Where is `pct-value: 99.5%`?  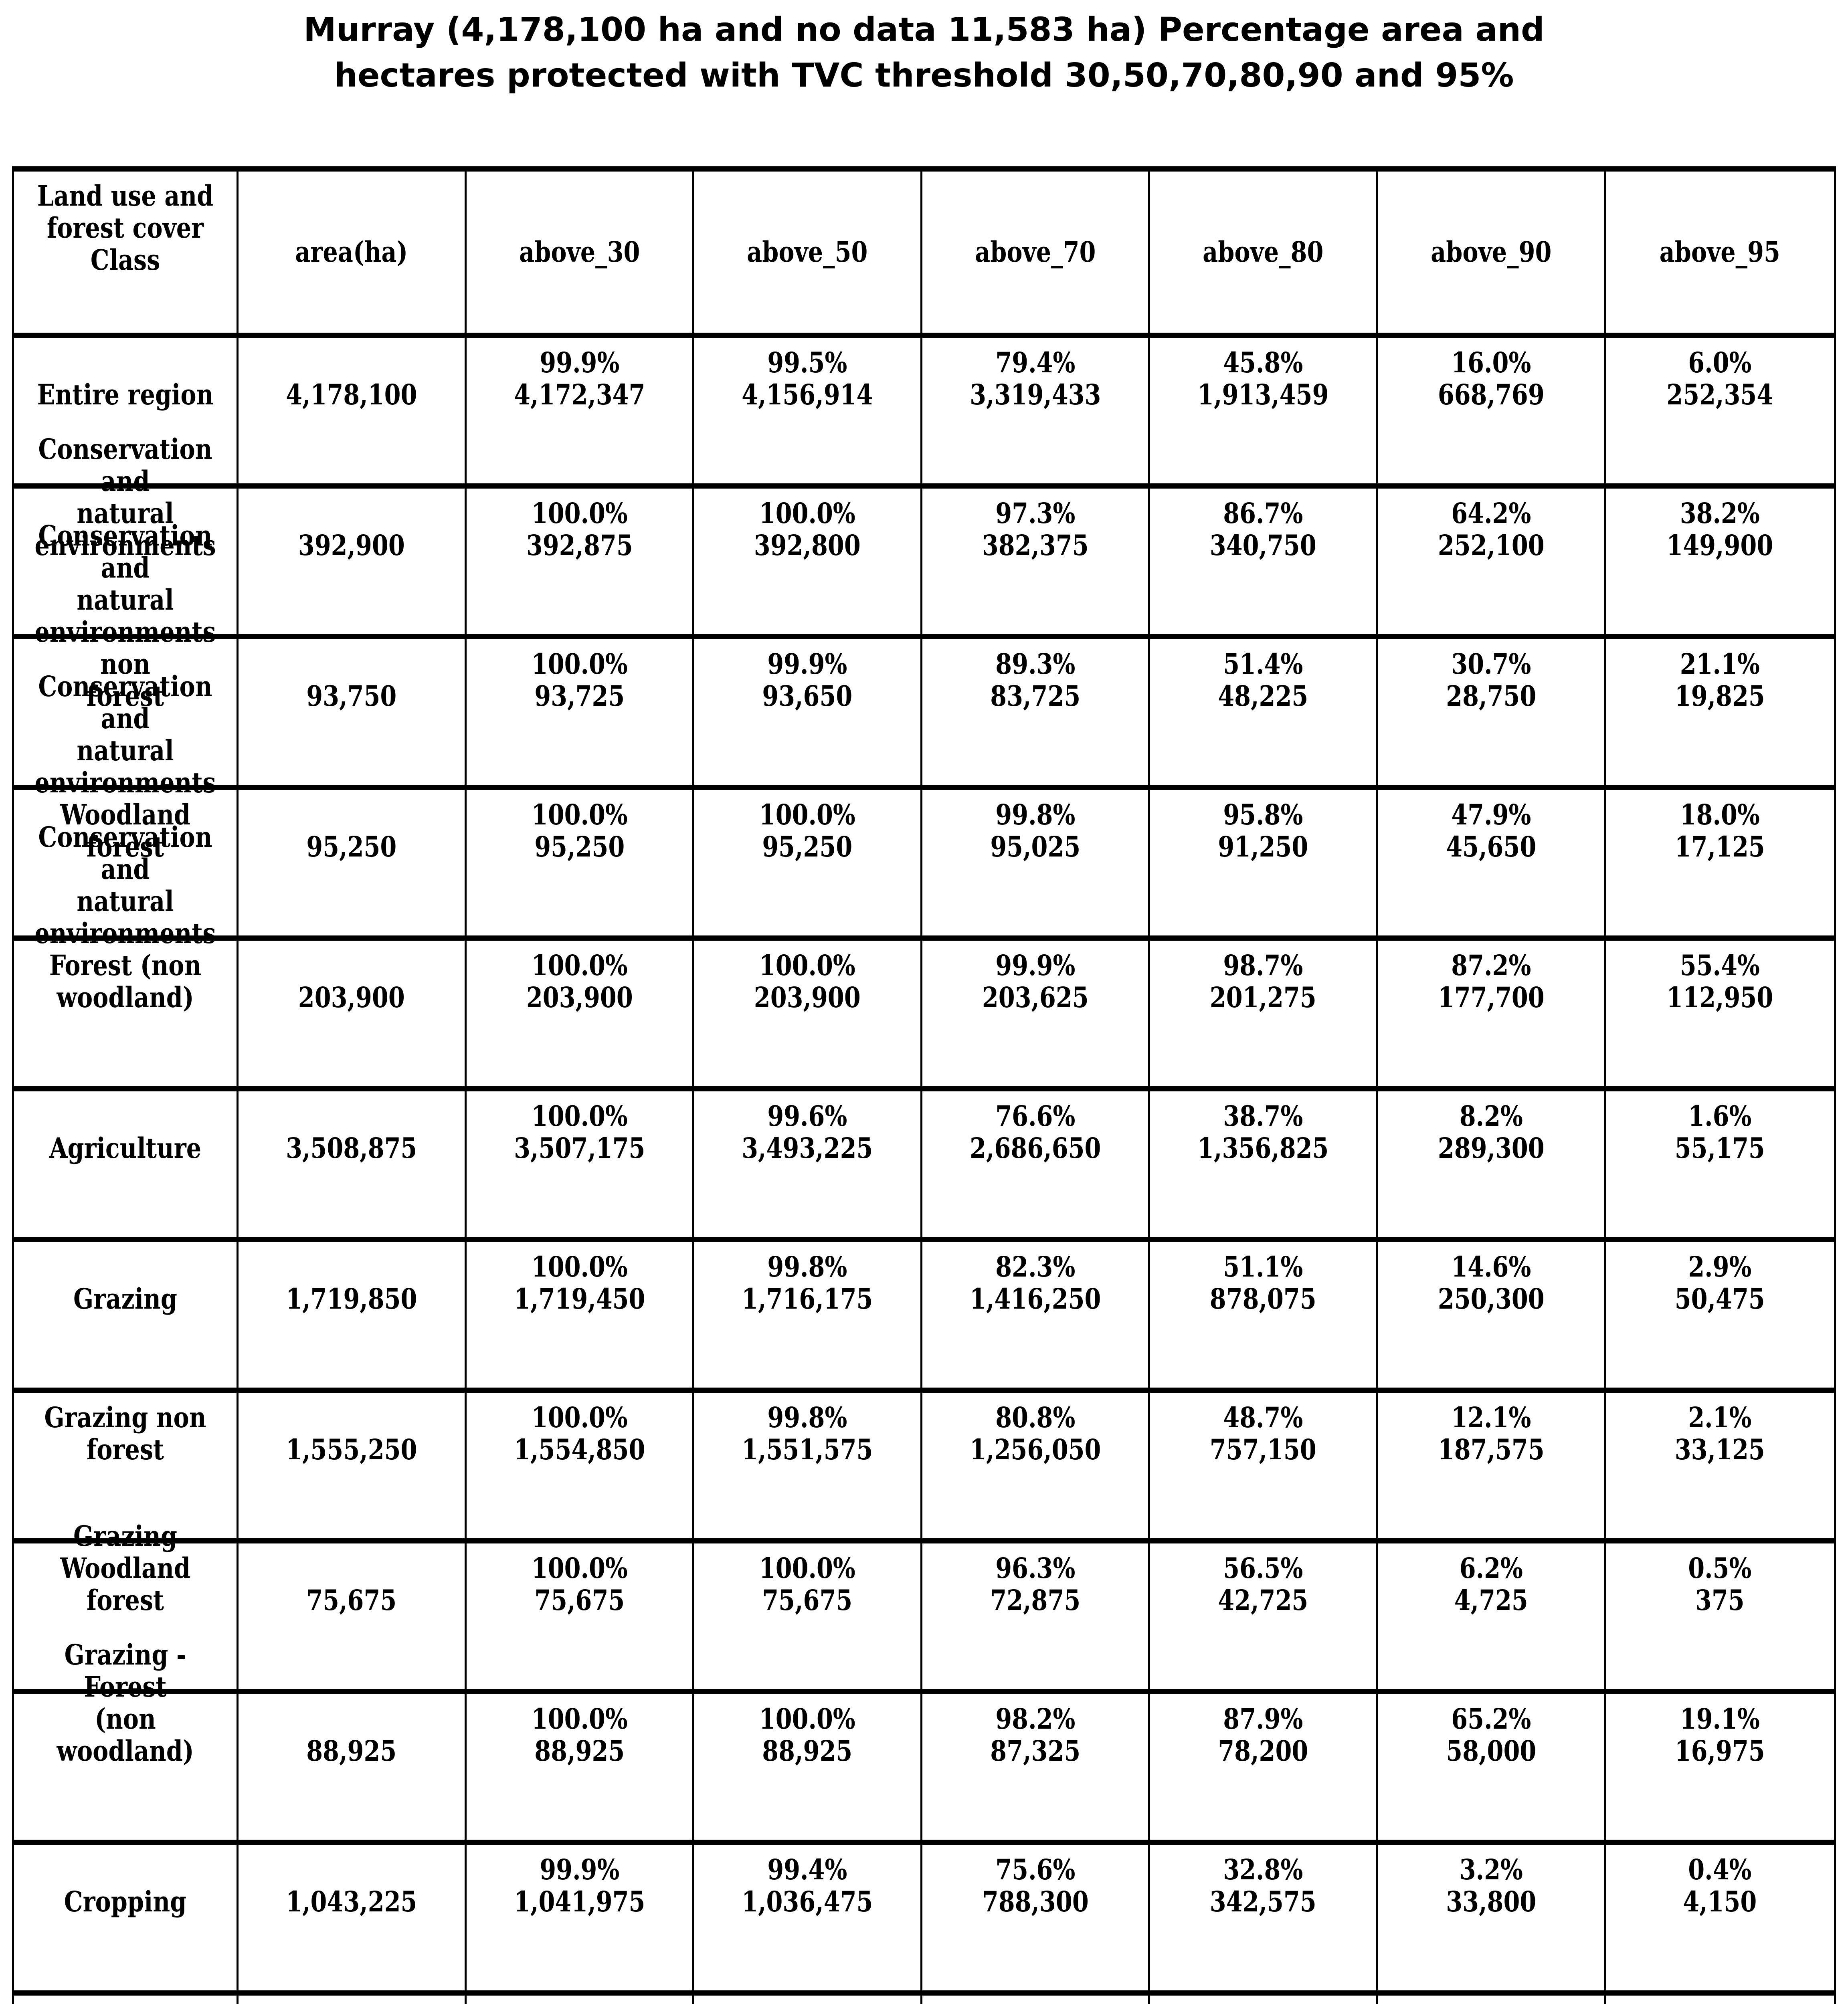
pct-value: 99.5% is located at coordinates (807, 362).